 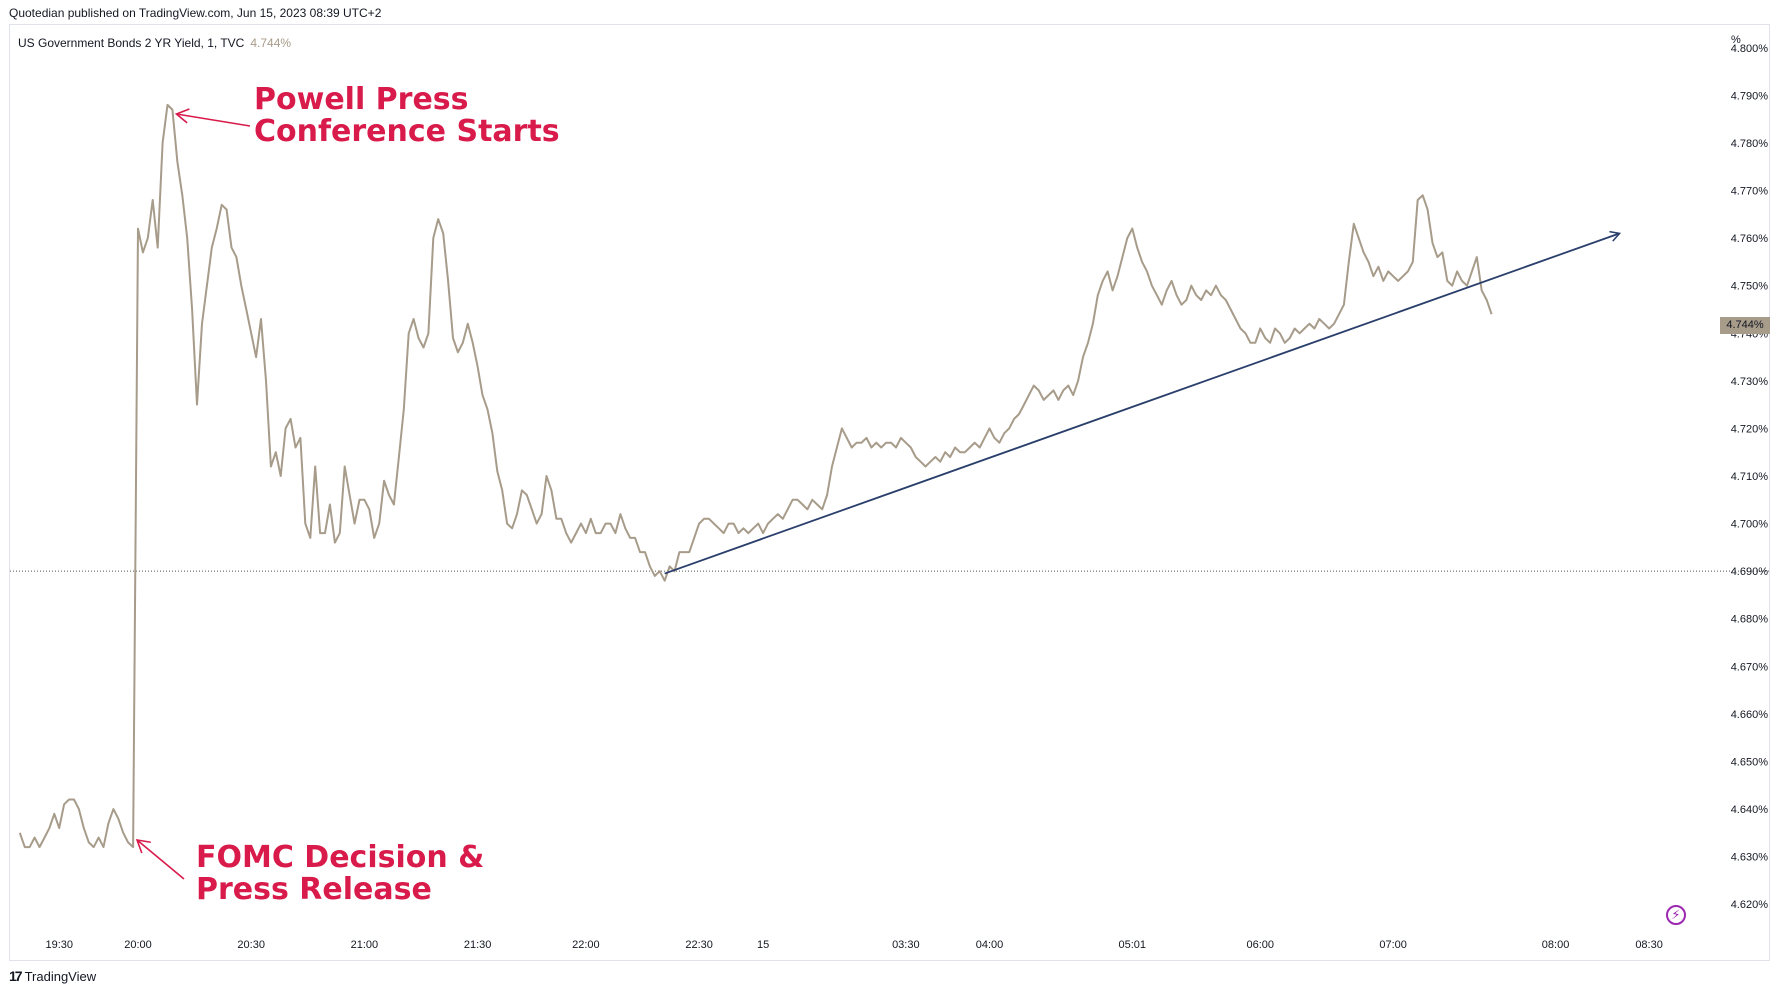 I want to click on y-tick-label: 4.770%, so click(x=1750, y=192).